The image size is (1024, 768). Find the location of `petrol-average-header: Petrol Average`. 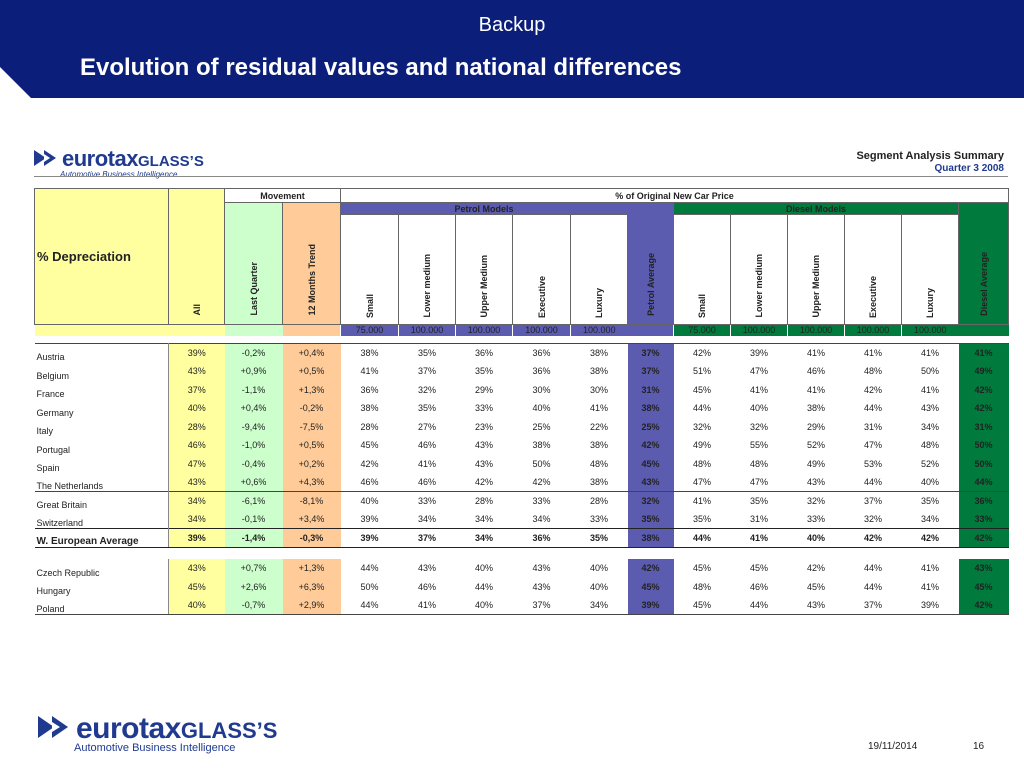

petrol-average-header: Petrol Average is located at coordinates (650, 263).